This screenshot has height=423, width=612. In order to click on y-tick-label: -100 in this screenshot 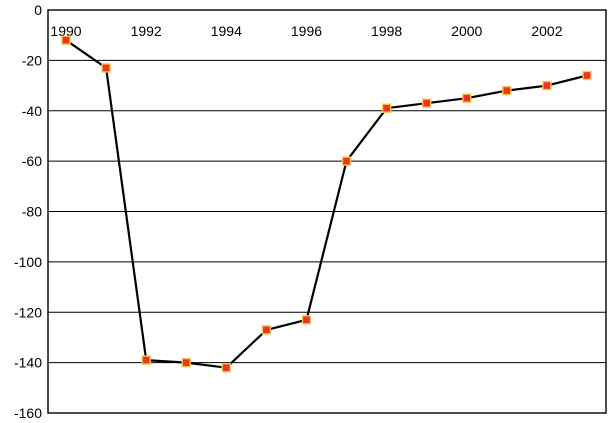, I will do `click(28, 262)`.